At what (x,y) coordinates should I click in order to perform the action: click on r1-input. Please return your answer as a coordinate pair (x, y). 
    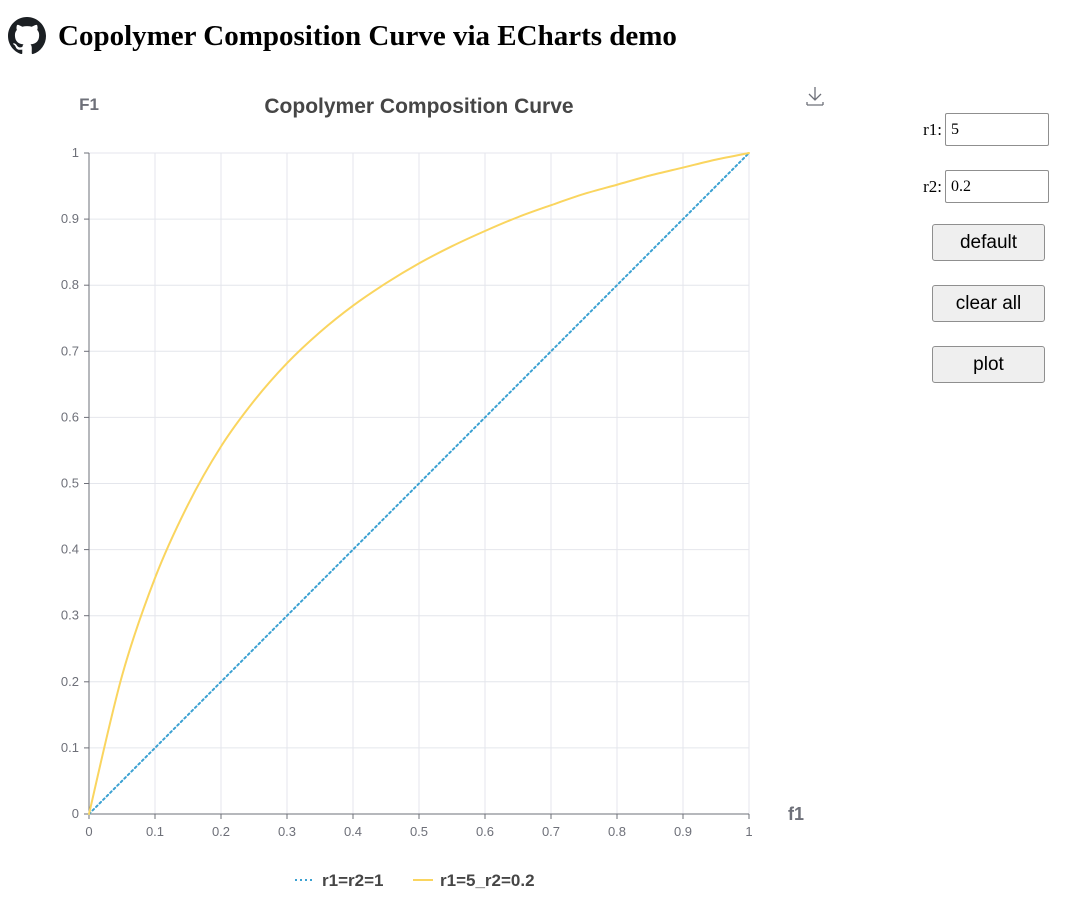
    Looking at the image, I should click on (997, 129).